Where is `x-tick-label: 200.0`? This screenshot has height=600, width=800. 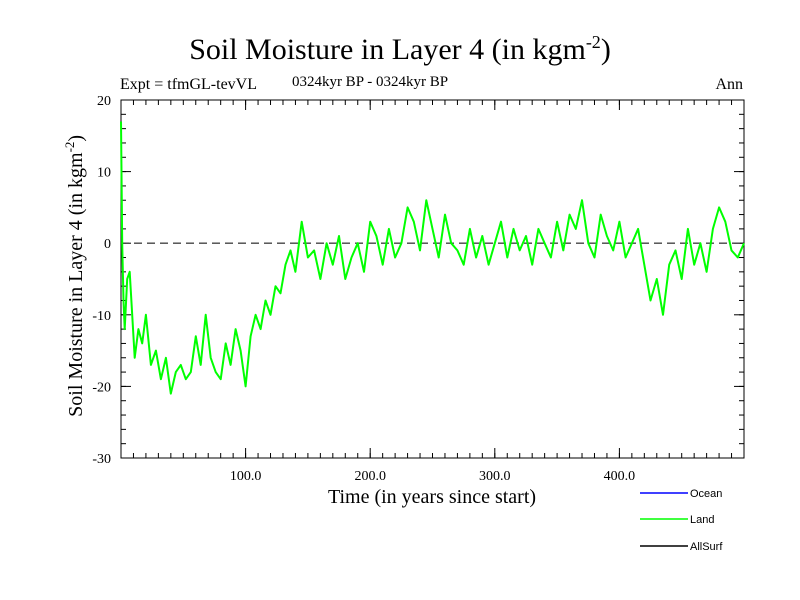
x-tick-label: 200.0 is located at coordinates (370, 476).